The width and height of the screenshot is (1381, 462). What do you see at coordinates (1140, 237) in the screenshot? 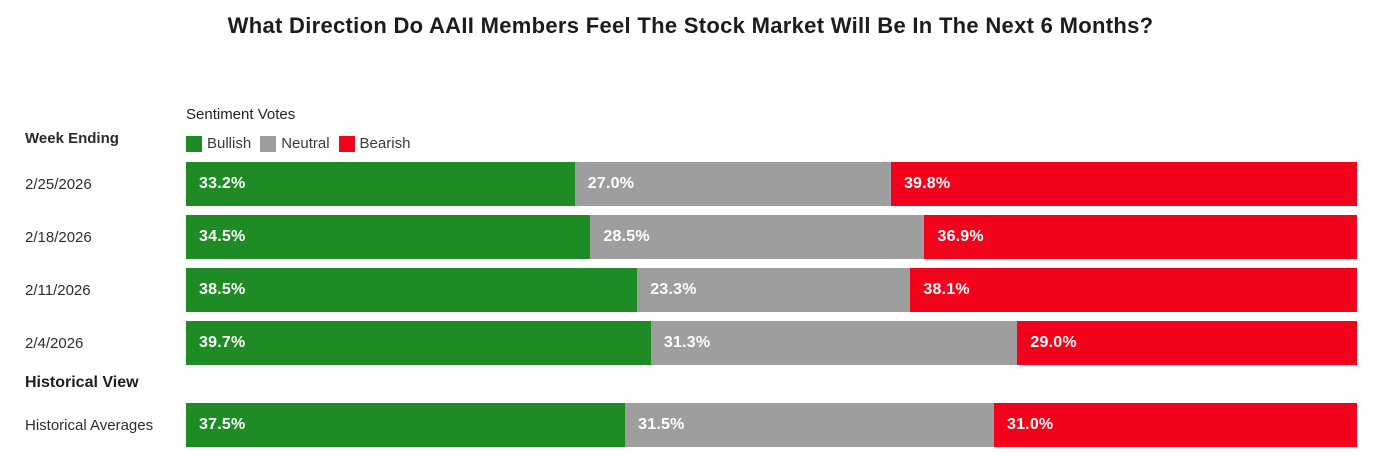
I see `bar-segment-bearish: 36.9%` at bounding box center [1140, 237].